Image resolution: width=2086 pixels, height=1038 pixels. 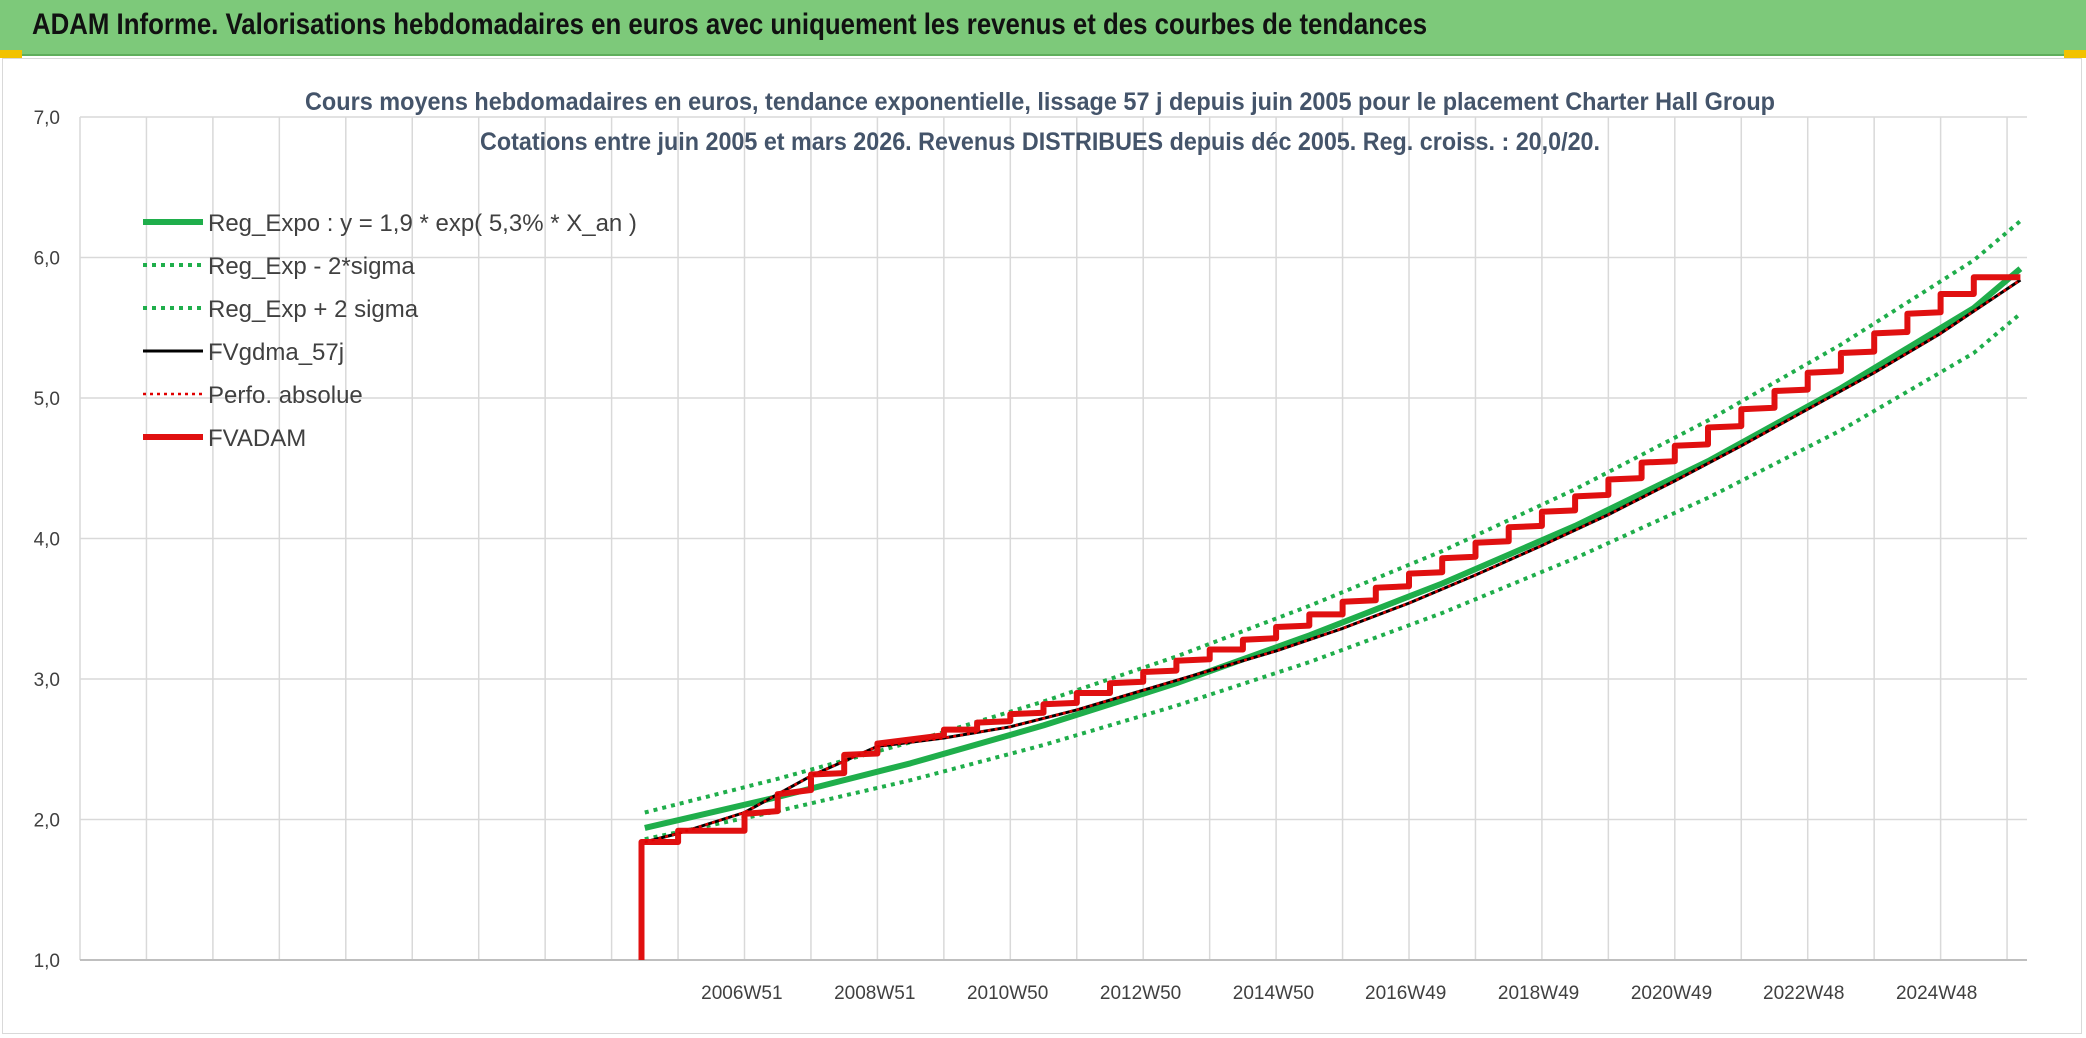 What do you see at coordinates (1936, 993) in the screenshot?
I see `x-tick-label: 2024W48` at bounding box center [1936, 993].